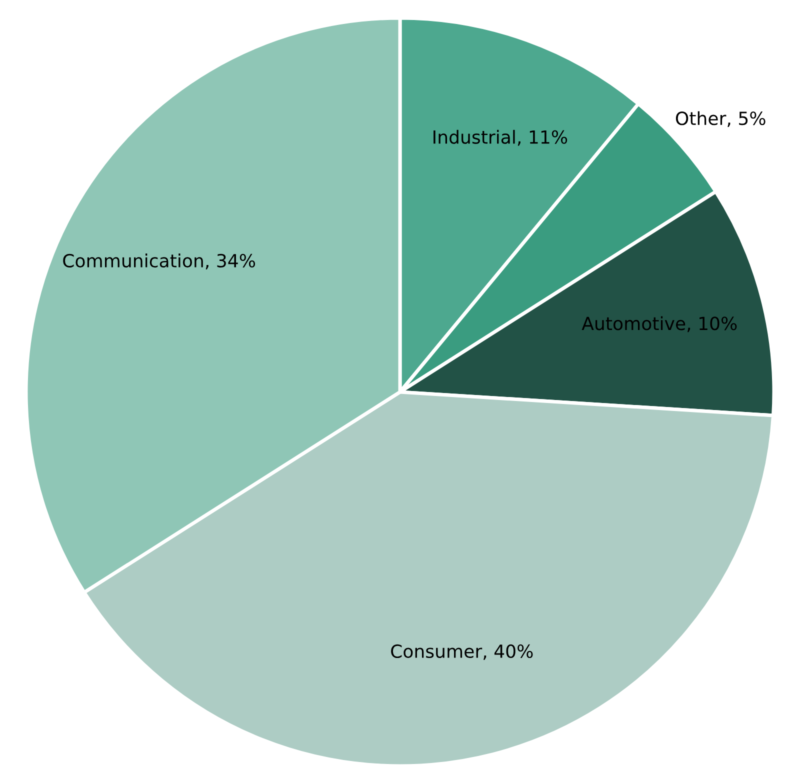 The image size is (798, 768). Describe the element at coordinates (634, 323) in the screenshot. I see `slice-label: Automotive` at that location.